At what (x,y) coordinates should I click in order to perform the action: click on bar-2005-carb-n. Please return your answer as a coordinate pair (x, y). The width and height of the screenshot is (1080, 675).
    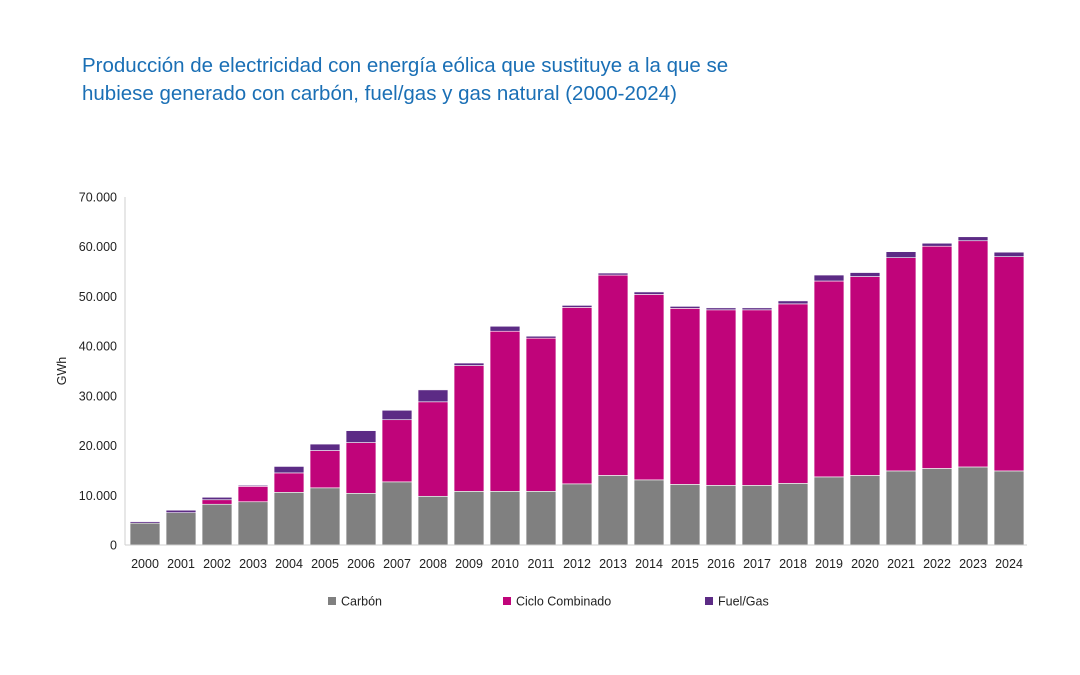
    Looking at the image, I should click on (325, 516).